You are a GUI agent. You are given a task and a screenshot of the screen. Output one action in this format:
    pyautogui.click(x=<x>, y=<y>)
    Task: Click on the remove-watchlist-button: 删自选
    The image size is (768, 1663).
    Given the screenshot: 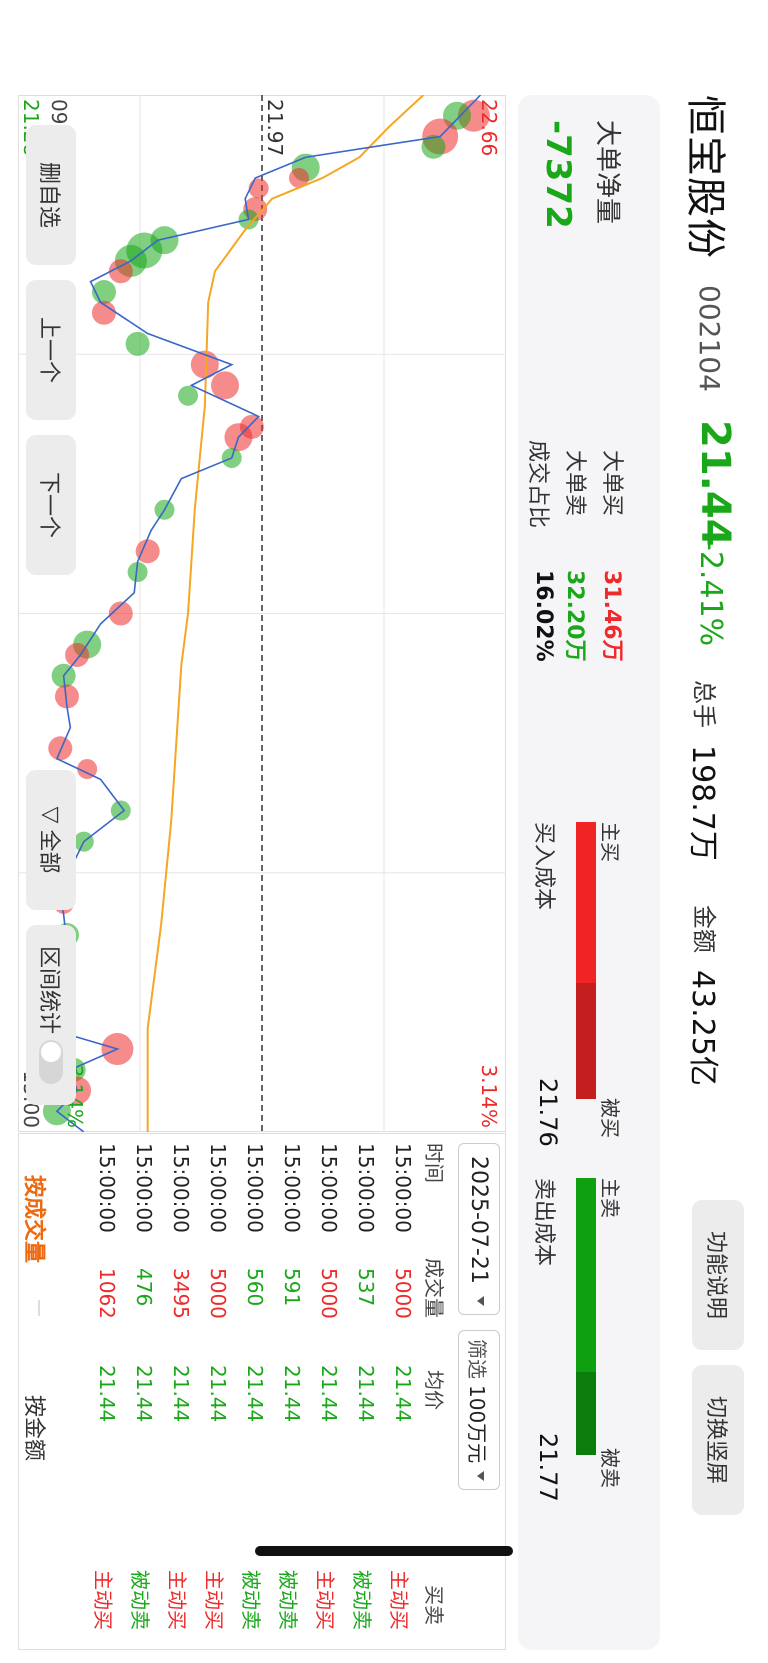 What is the action you would take?
    pyautogui.click(x=51, y=195)
    